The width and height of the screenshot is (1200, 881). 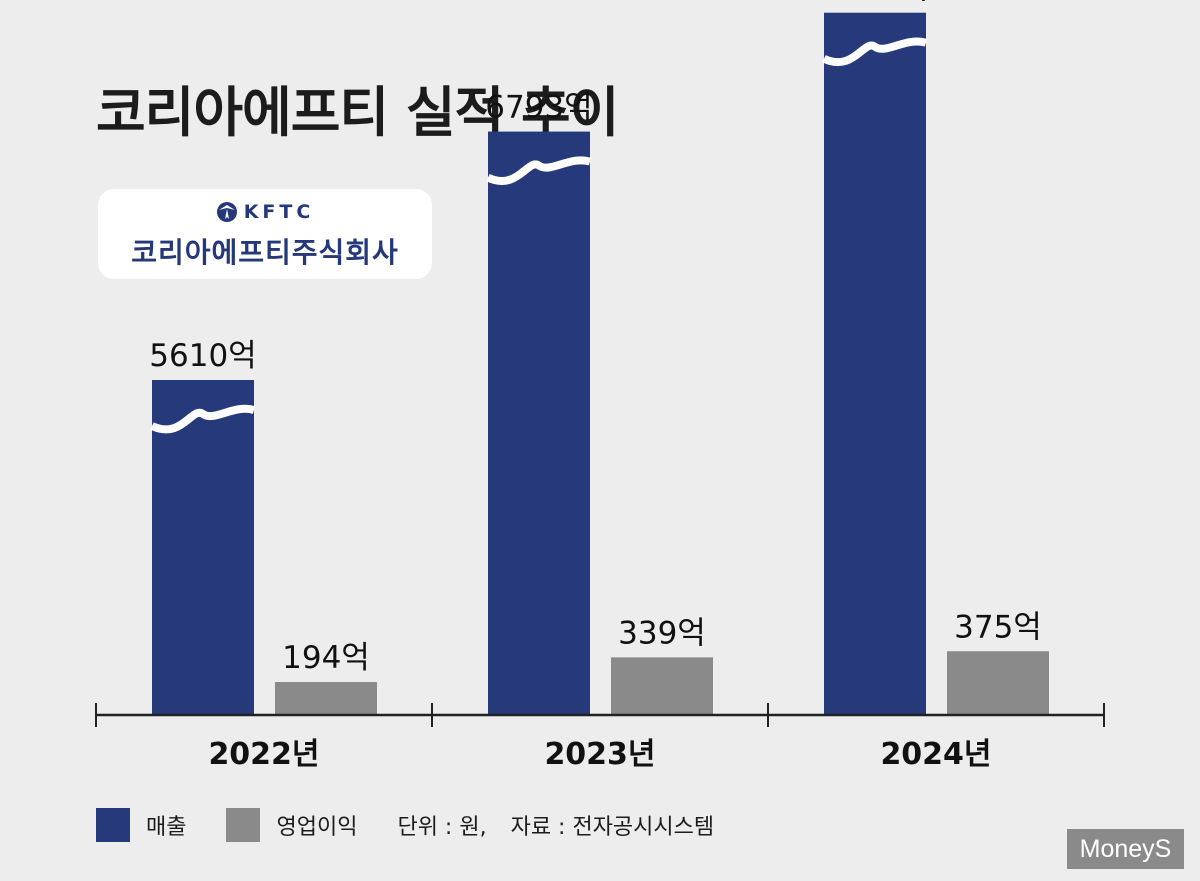 I want to click on logo-company-name: 코리아에프티주식회사, so click(x=265, y=252).